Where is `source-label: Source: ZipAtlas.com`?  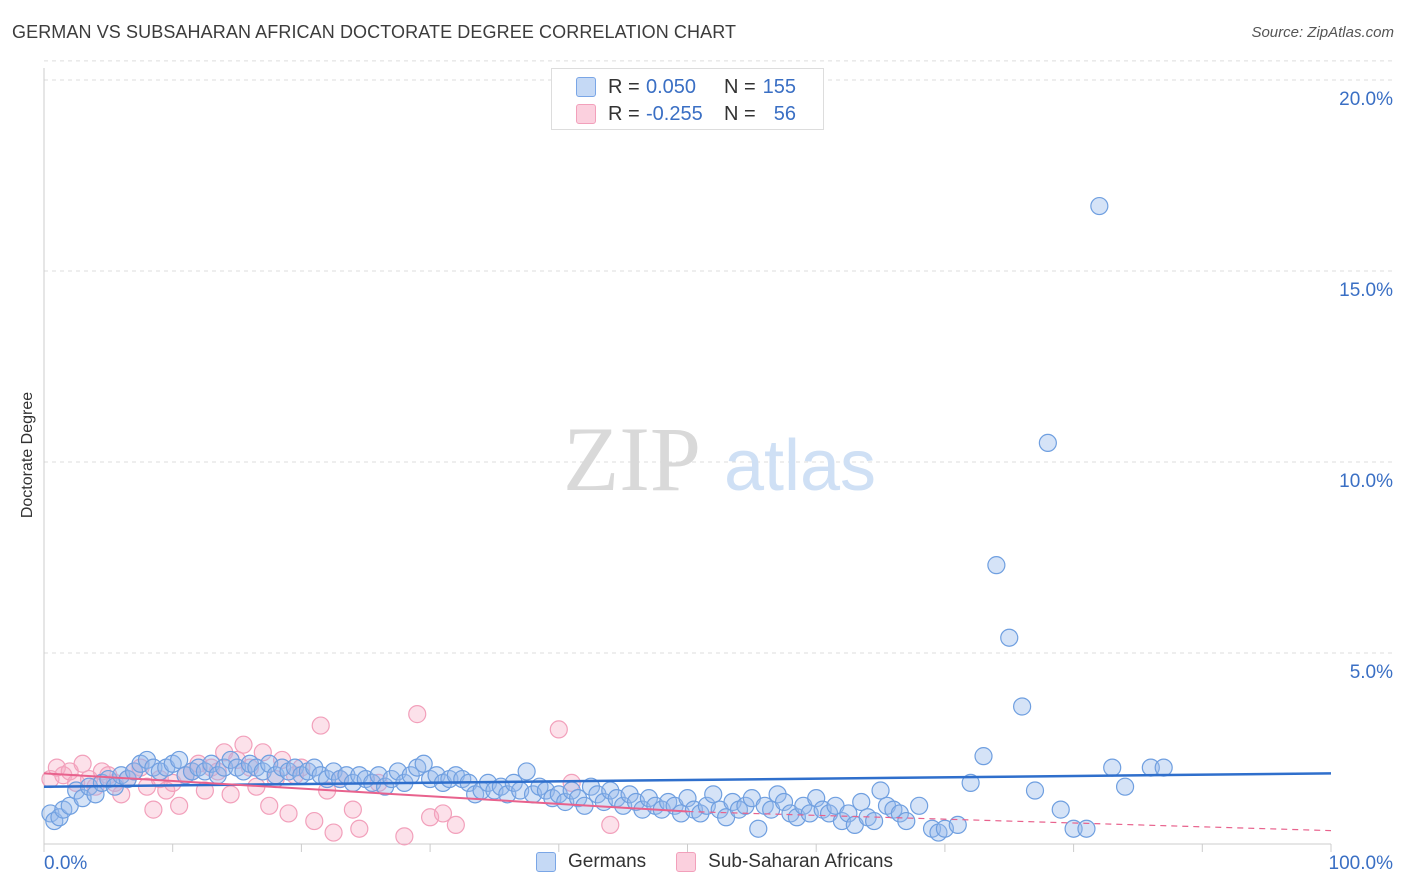 source-label: Source: ZipAtlas.com is located at coordinates (1322, 32).